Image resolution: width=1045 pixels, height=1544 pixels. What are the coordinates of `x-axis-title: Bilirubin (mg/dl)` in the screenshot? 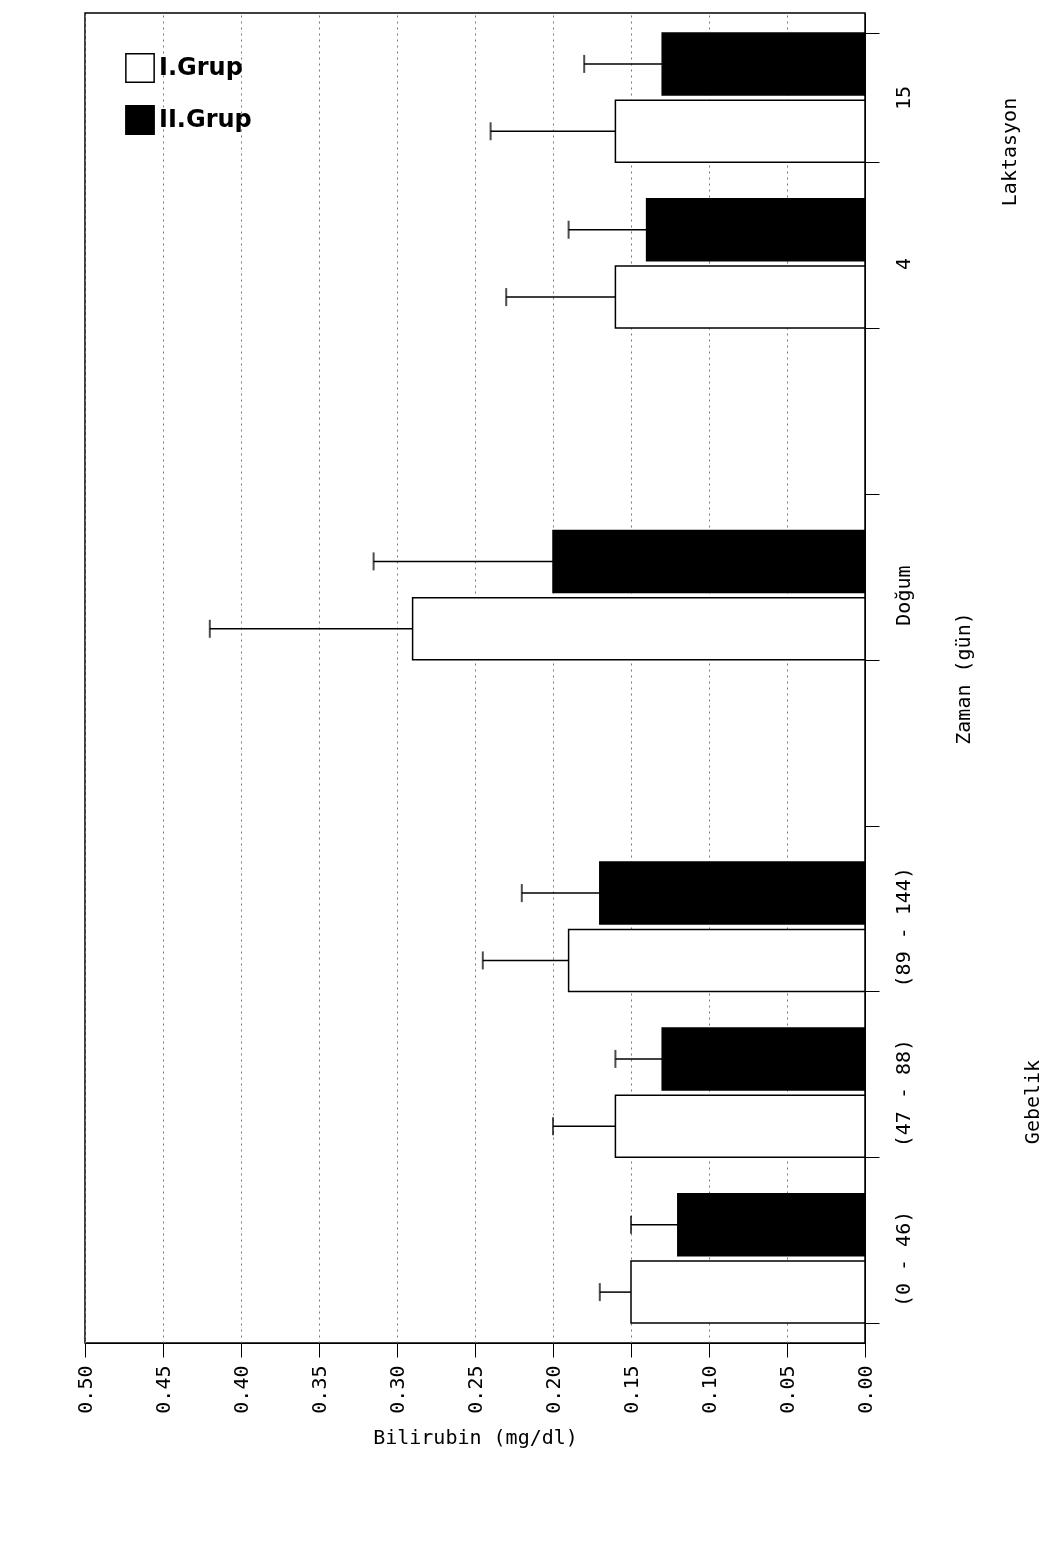 It's located at (475, 1436).